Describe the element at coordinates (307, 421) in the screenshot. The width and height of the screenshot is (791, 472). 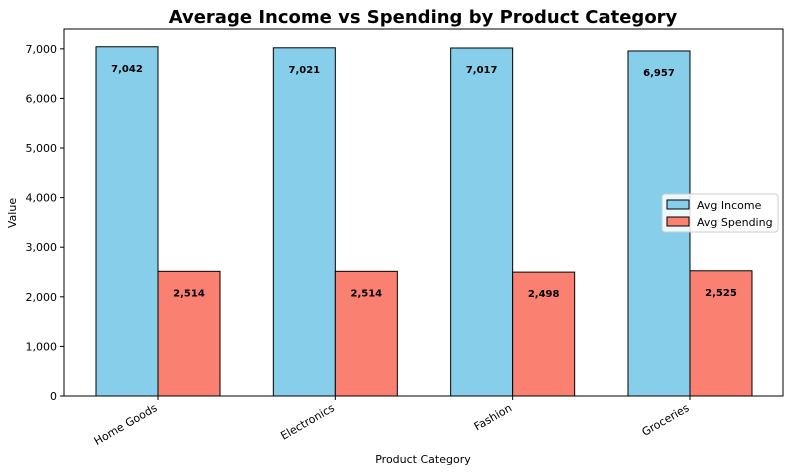
I see `x-tick-label: Electronics` at that location.